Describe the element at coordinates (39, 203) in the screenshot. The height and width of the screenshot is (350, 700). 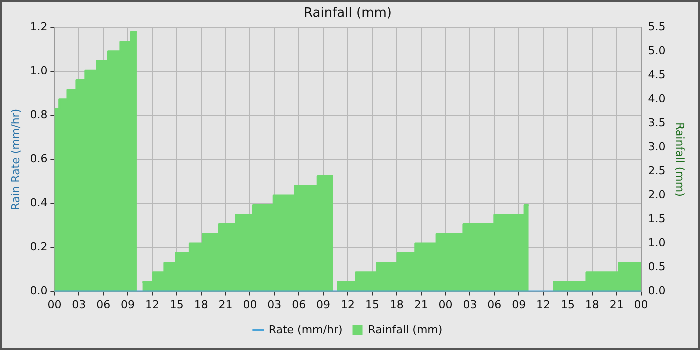
I see `y-tick-label: 0.4` at that location.